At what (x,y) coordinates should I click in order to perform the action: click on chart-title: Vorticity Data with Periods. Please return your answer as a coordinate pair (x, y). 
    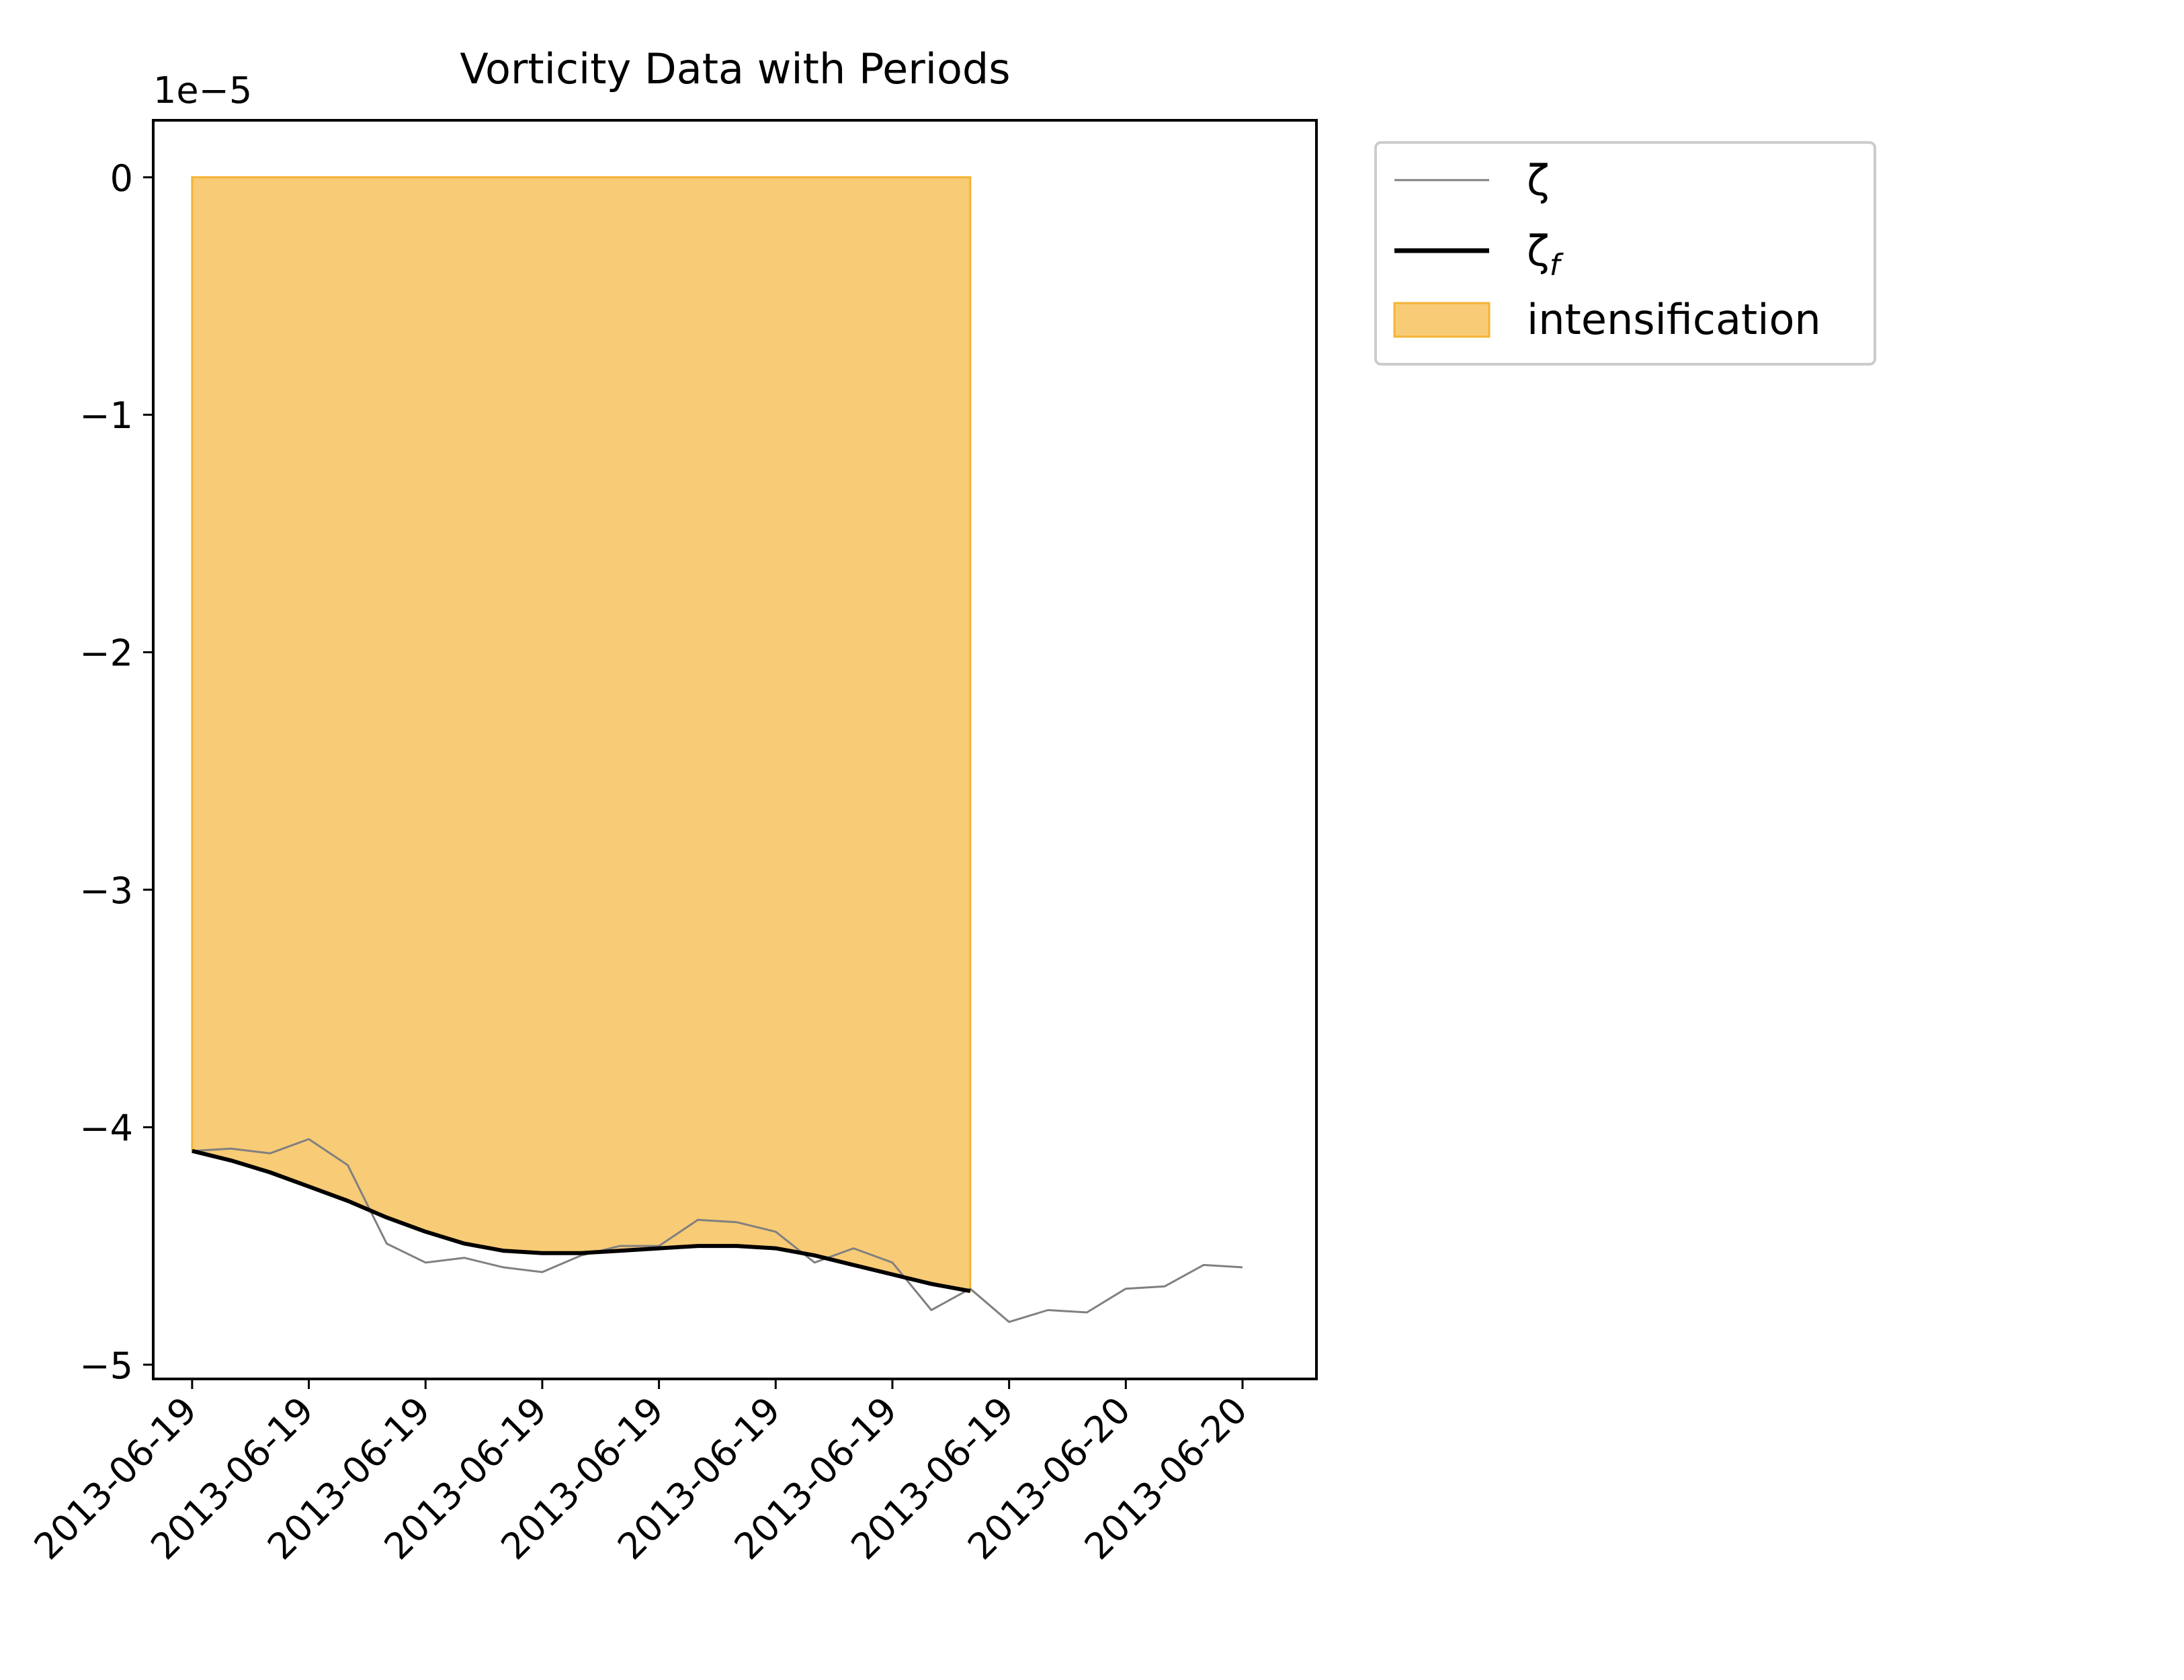
    Looking at the image, I should click on (735, 68).